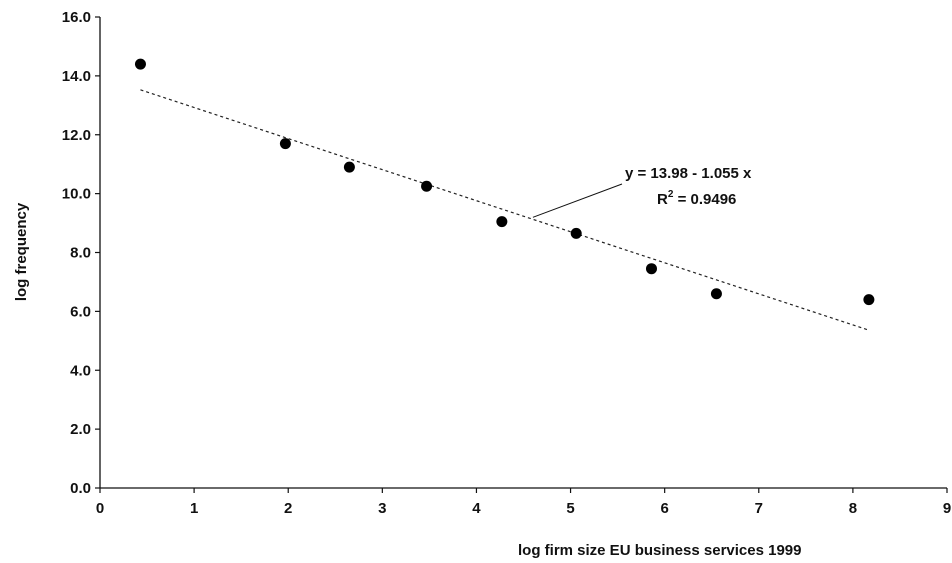 This screenshot has width=952, height=563. Describe the element at coordinates (382, 508) in the screenshot. I see `x-tick-label: 3` at that location.